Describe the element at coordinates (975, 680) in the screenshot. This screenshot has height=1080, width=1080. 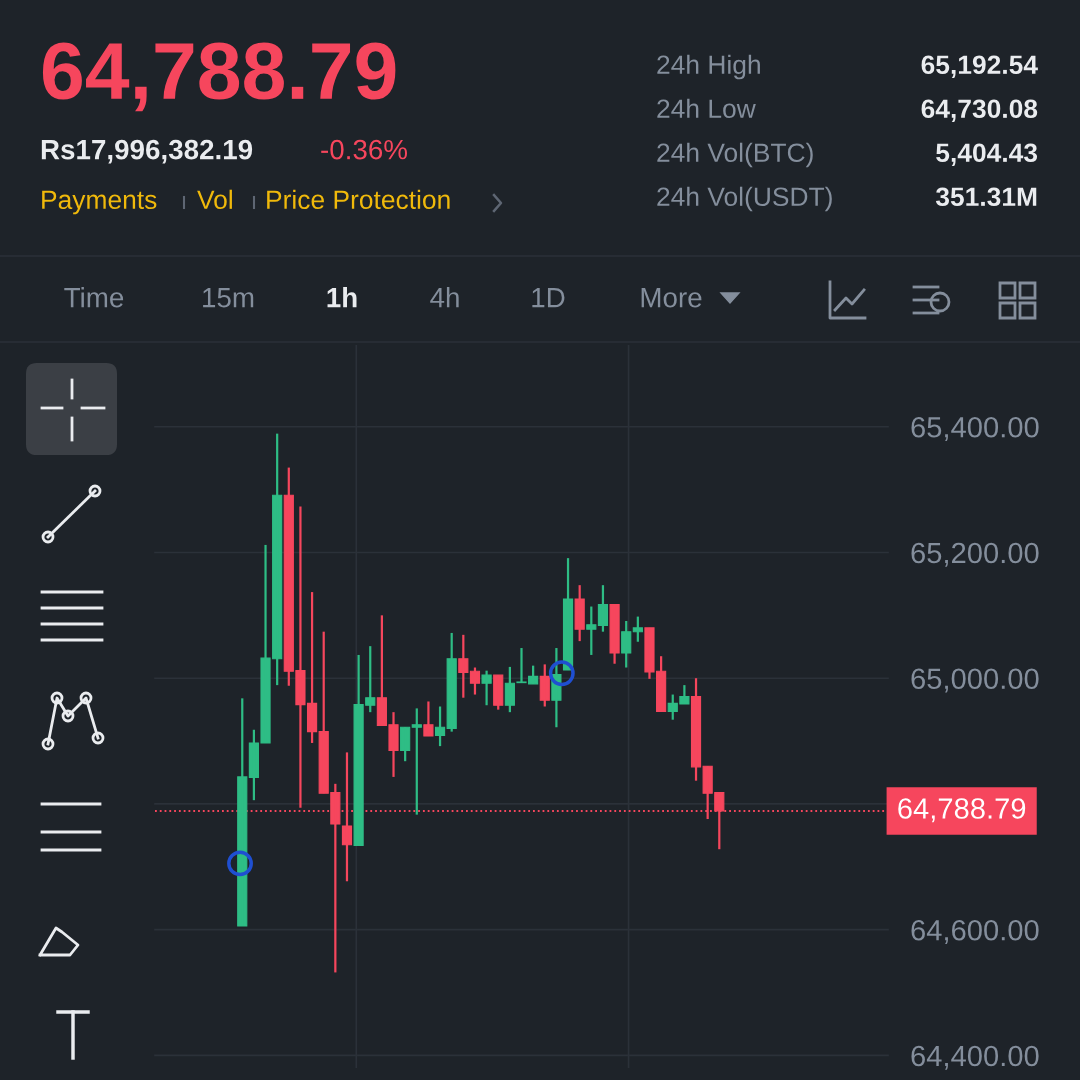
I see `y-tick-label: 65,000.00` at that location.